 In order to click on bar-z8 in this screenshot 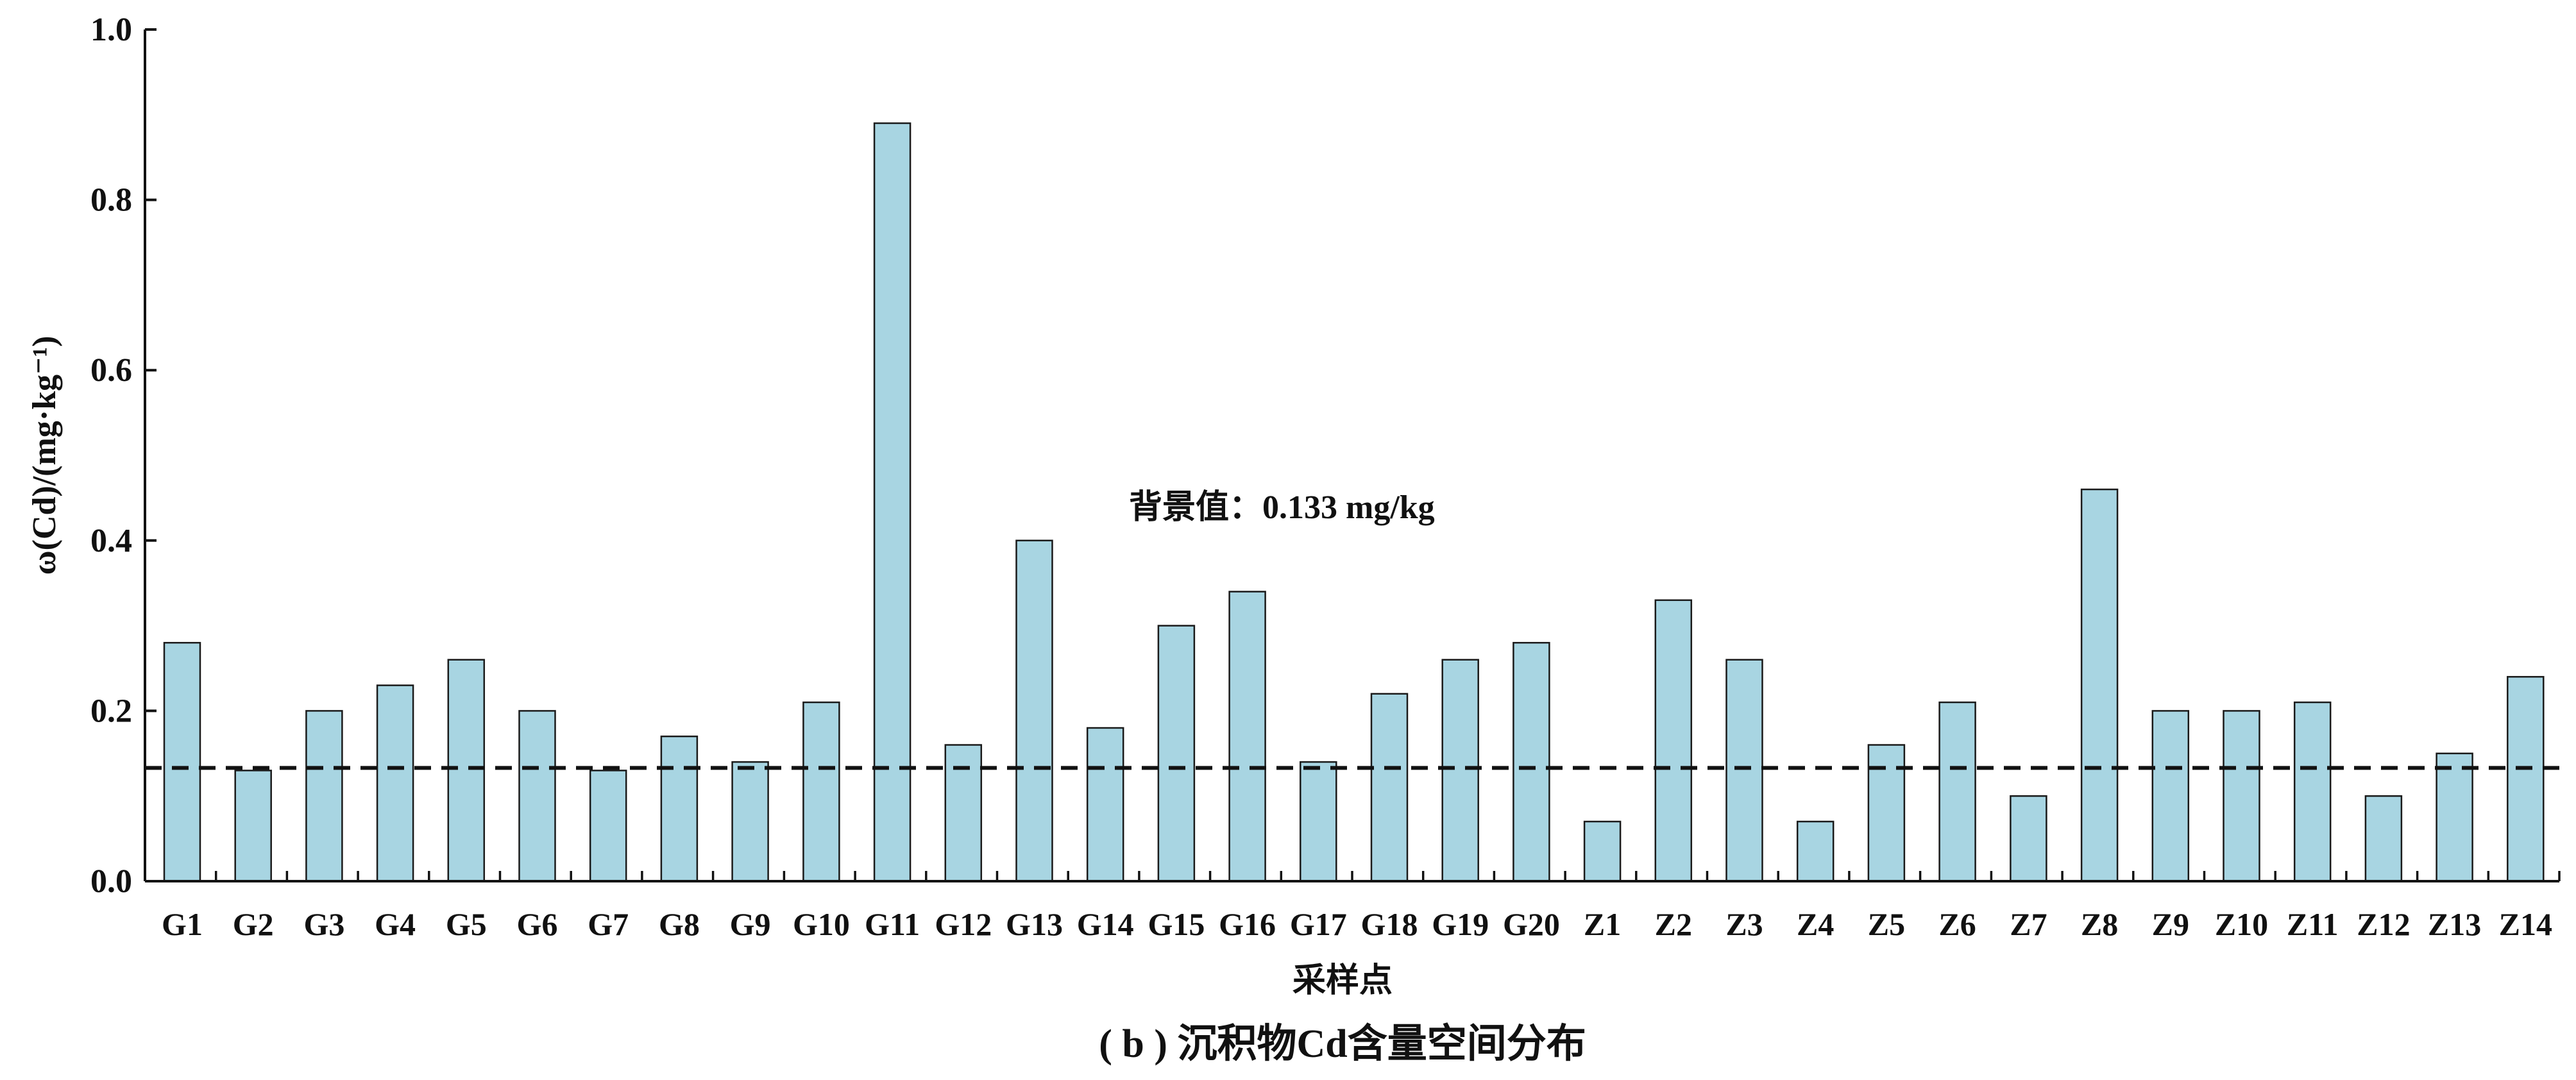, I will do `click(2099, 685)`.